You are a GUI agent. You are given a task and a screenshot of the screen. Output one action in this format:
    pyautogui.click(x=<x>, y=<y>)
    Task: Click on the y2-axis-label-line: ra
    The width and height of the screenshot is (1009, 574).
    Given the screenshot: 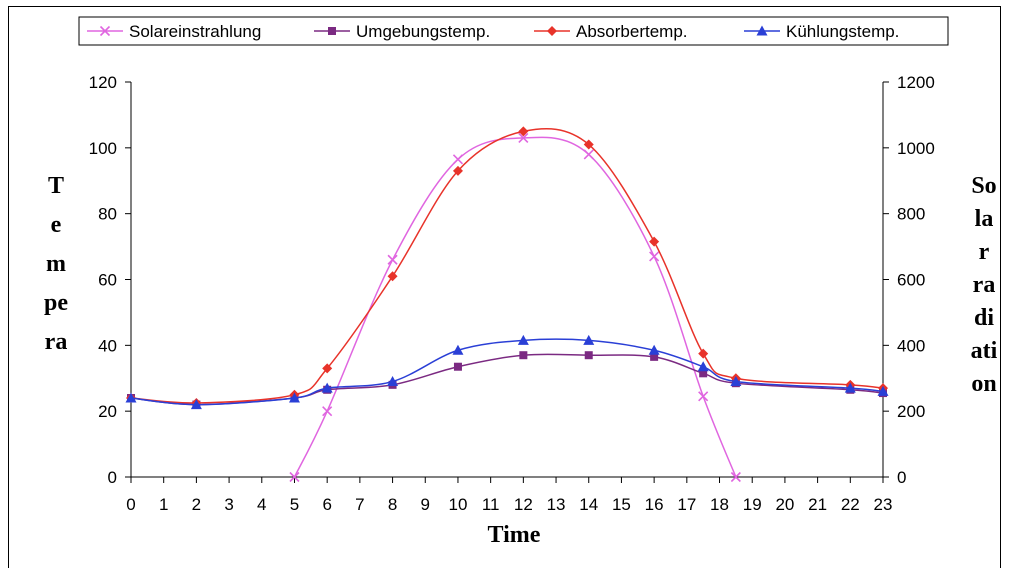 What is the action you would take?
    pyautogui.click(x=984, y=285)
    